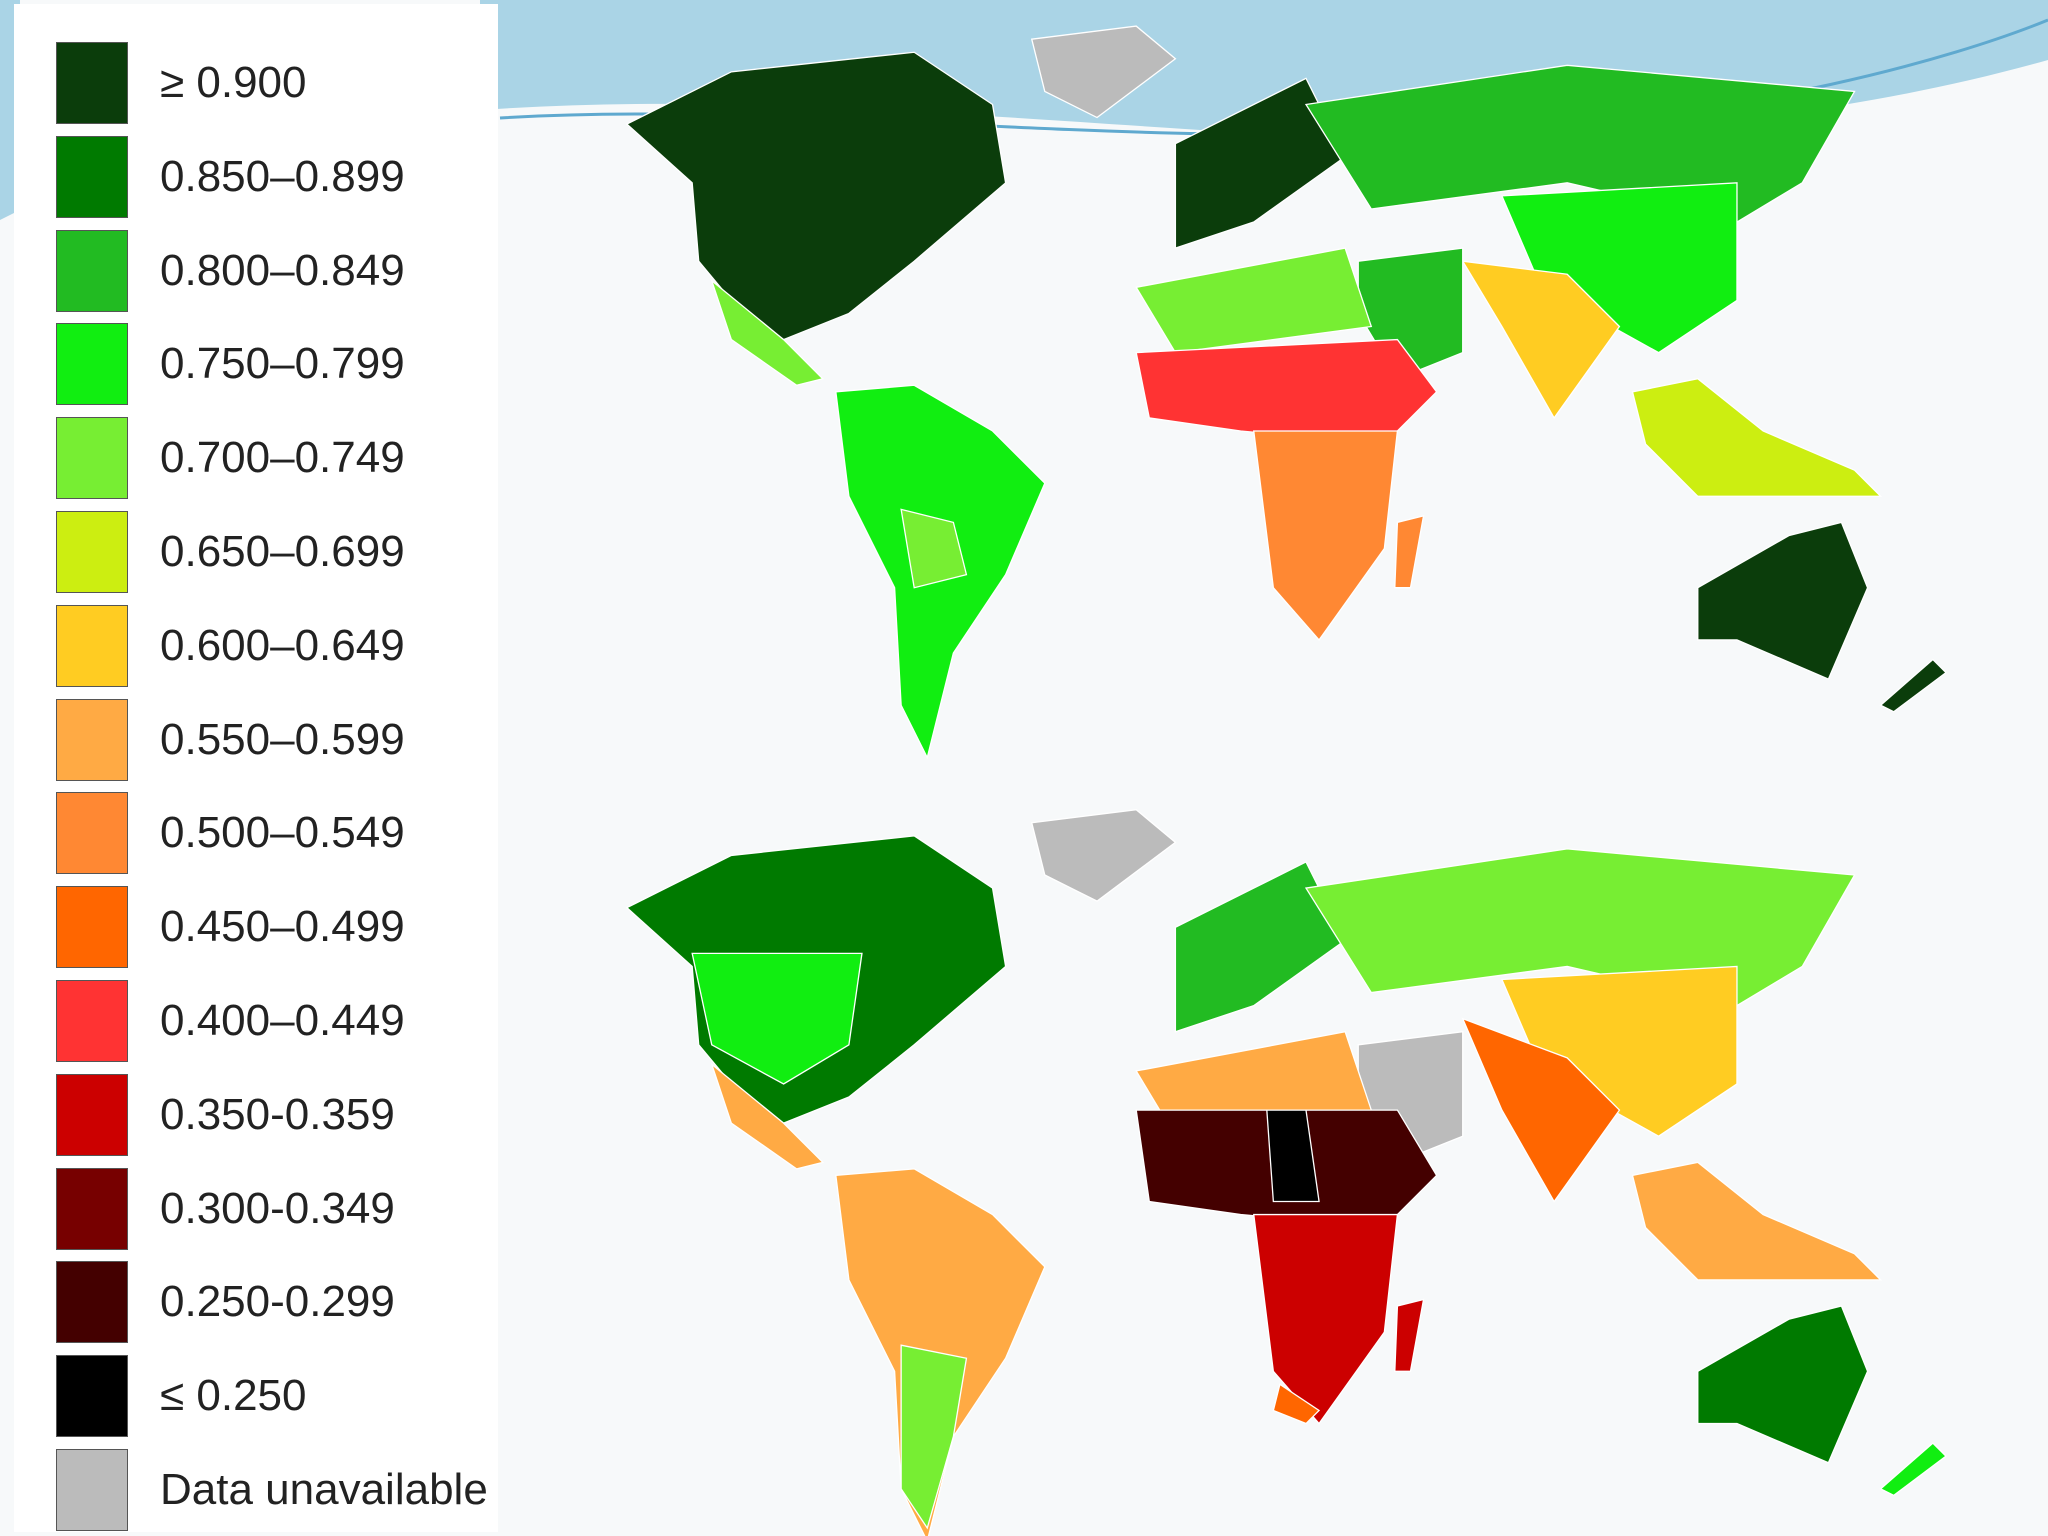 This screenshot has height=1536, width=2048. Describe the element at coordinates (282, 927) in the screenshot. I see `legend-label: 0.450–0.499` at that location.